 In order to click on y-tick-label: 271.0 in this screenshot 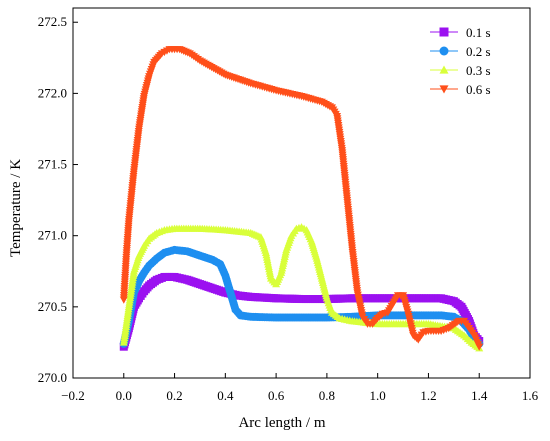, I will do `click(52, 235)`.